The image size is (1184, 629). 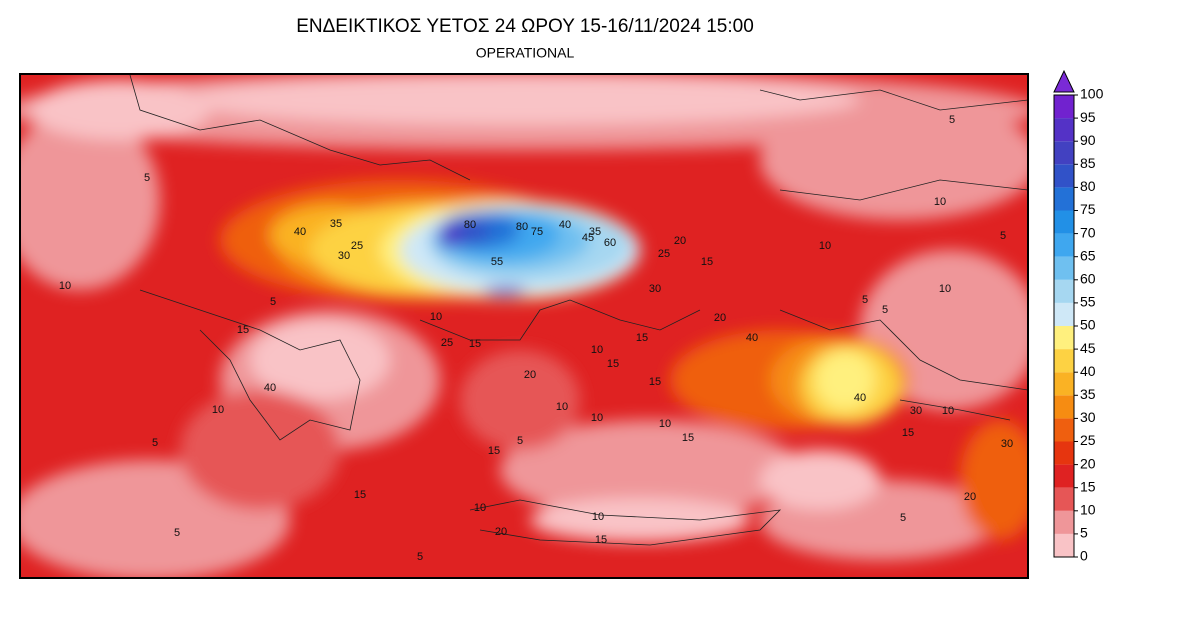 What do you see at coordinates (595, 232) in the screenshot?
I see `contour-label: 35` at bounding box center [595, 232].